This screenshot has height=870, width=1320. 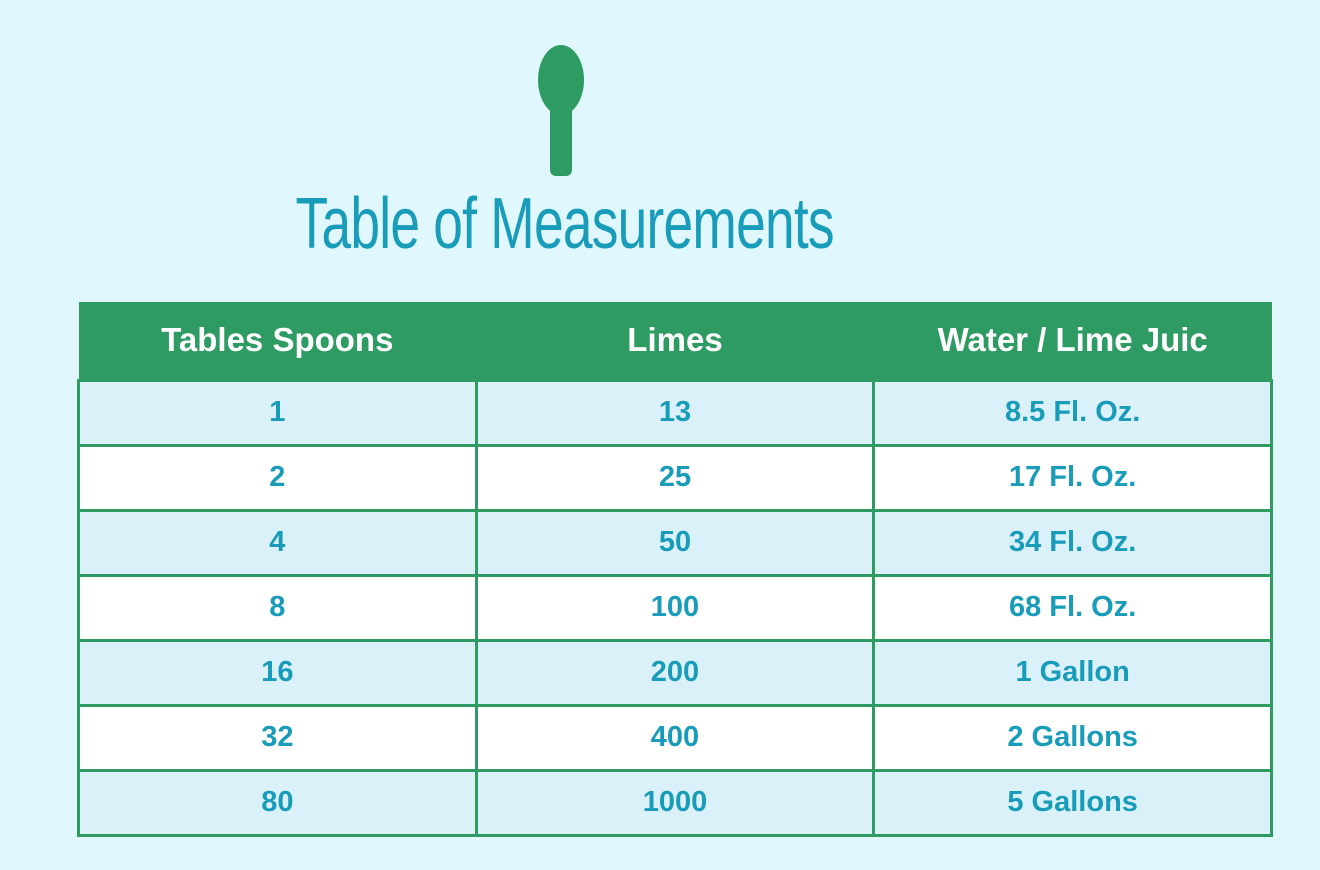 I want to click on table-cell: 1, so click(x=277, y=412).